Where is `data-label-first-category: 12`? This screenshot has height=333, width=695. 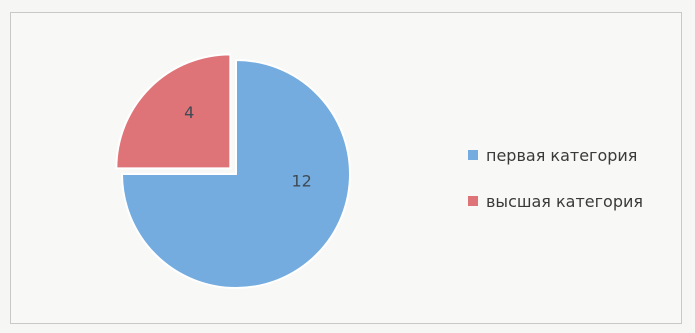
data-label-first-category: 12 is located at coordinates (301, 181).